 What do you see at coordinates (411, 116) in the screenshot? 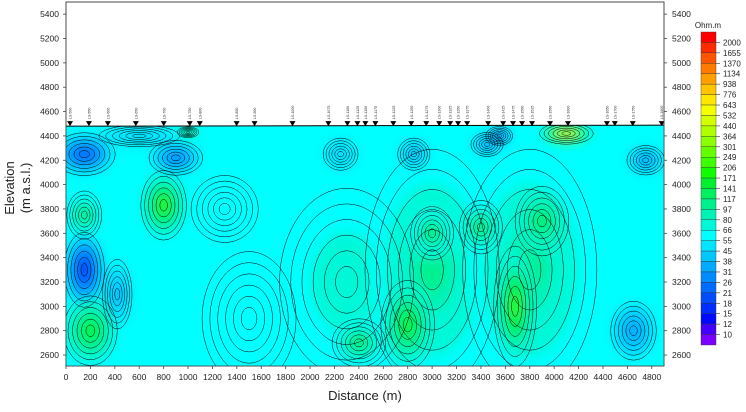
I see `station-marker: LS-1250` at bounding box center [411, 116].